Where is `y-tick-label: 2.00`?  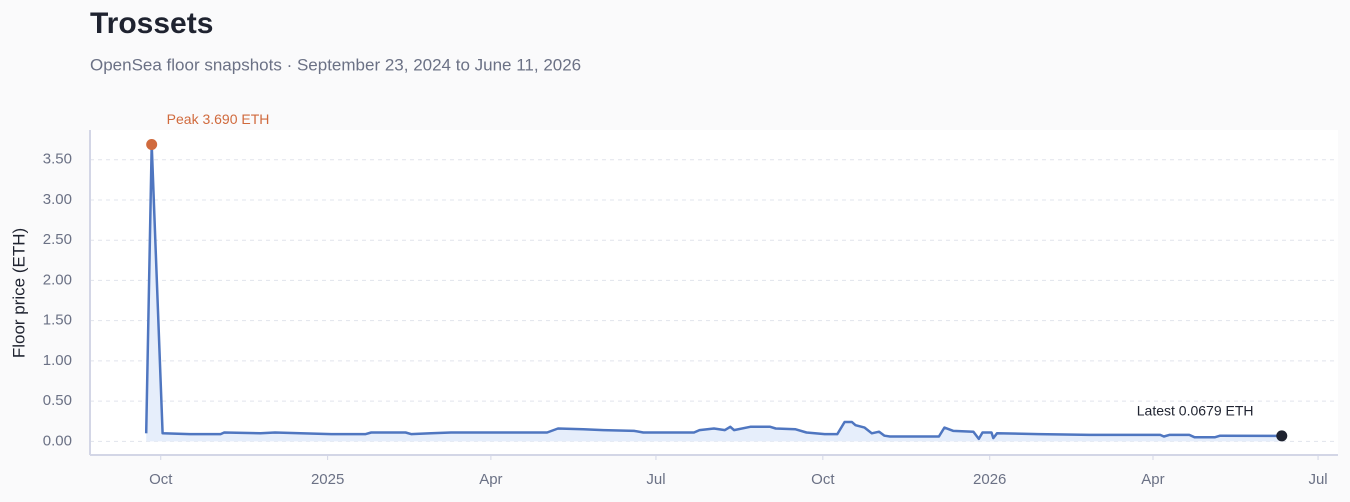 y-tick-label: 2.00 is located at coordinates (57, 279).